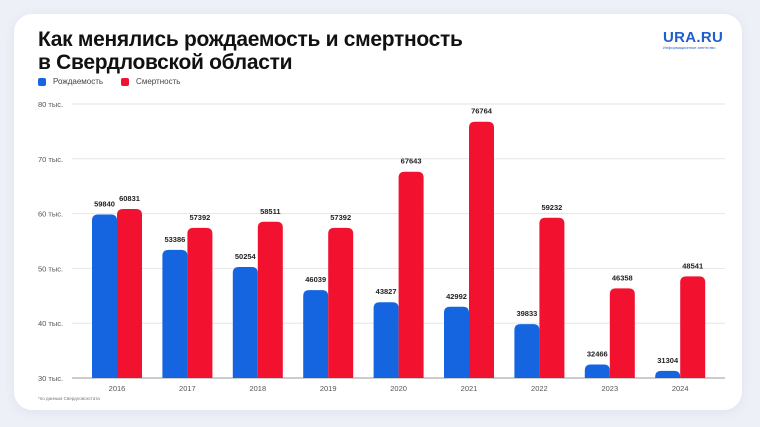  What do you see at coordinates (551, 207) in the screenshot?
I see `data-label-death: 59232` at bounding box center [551, 207].